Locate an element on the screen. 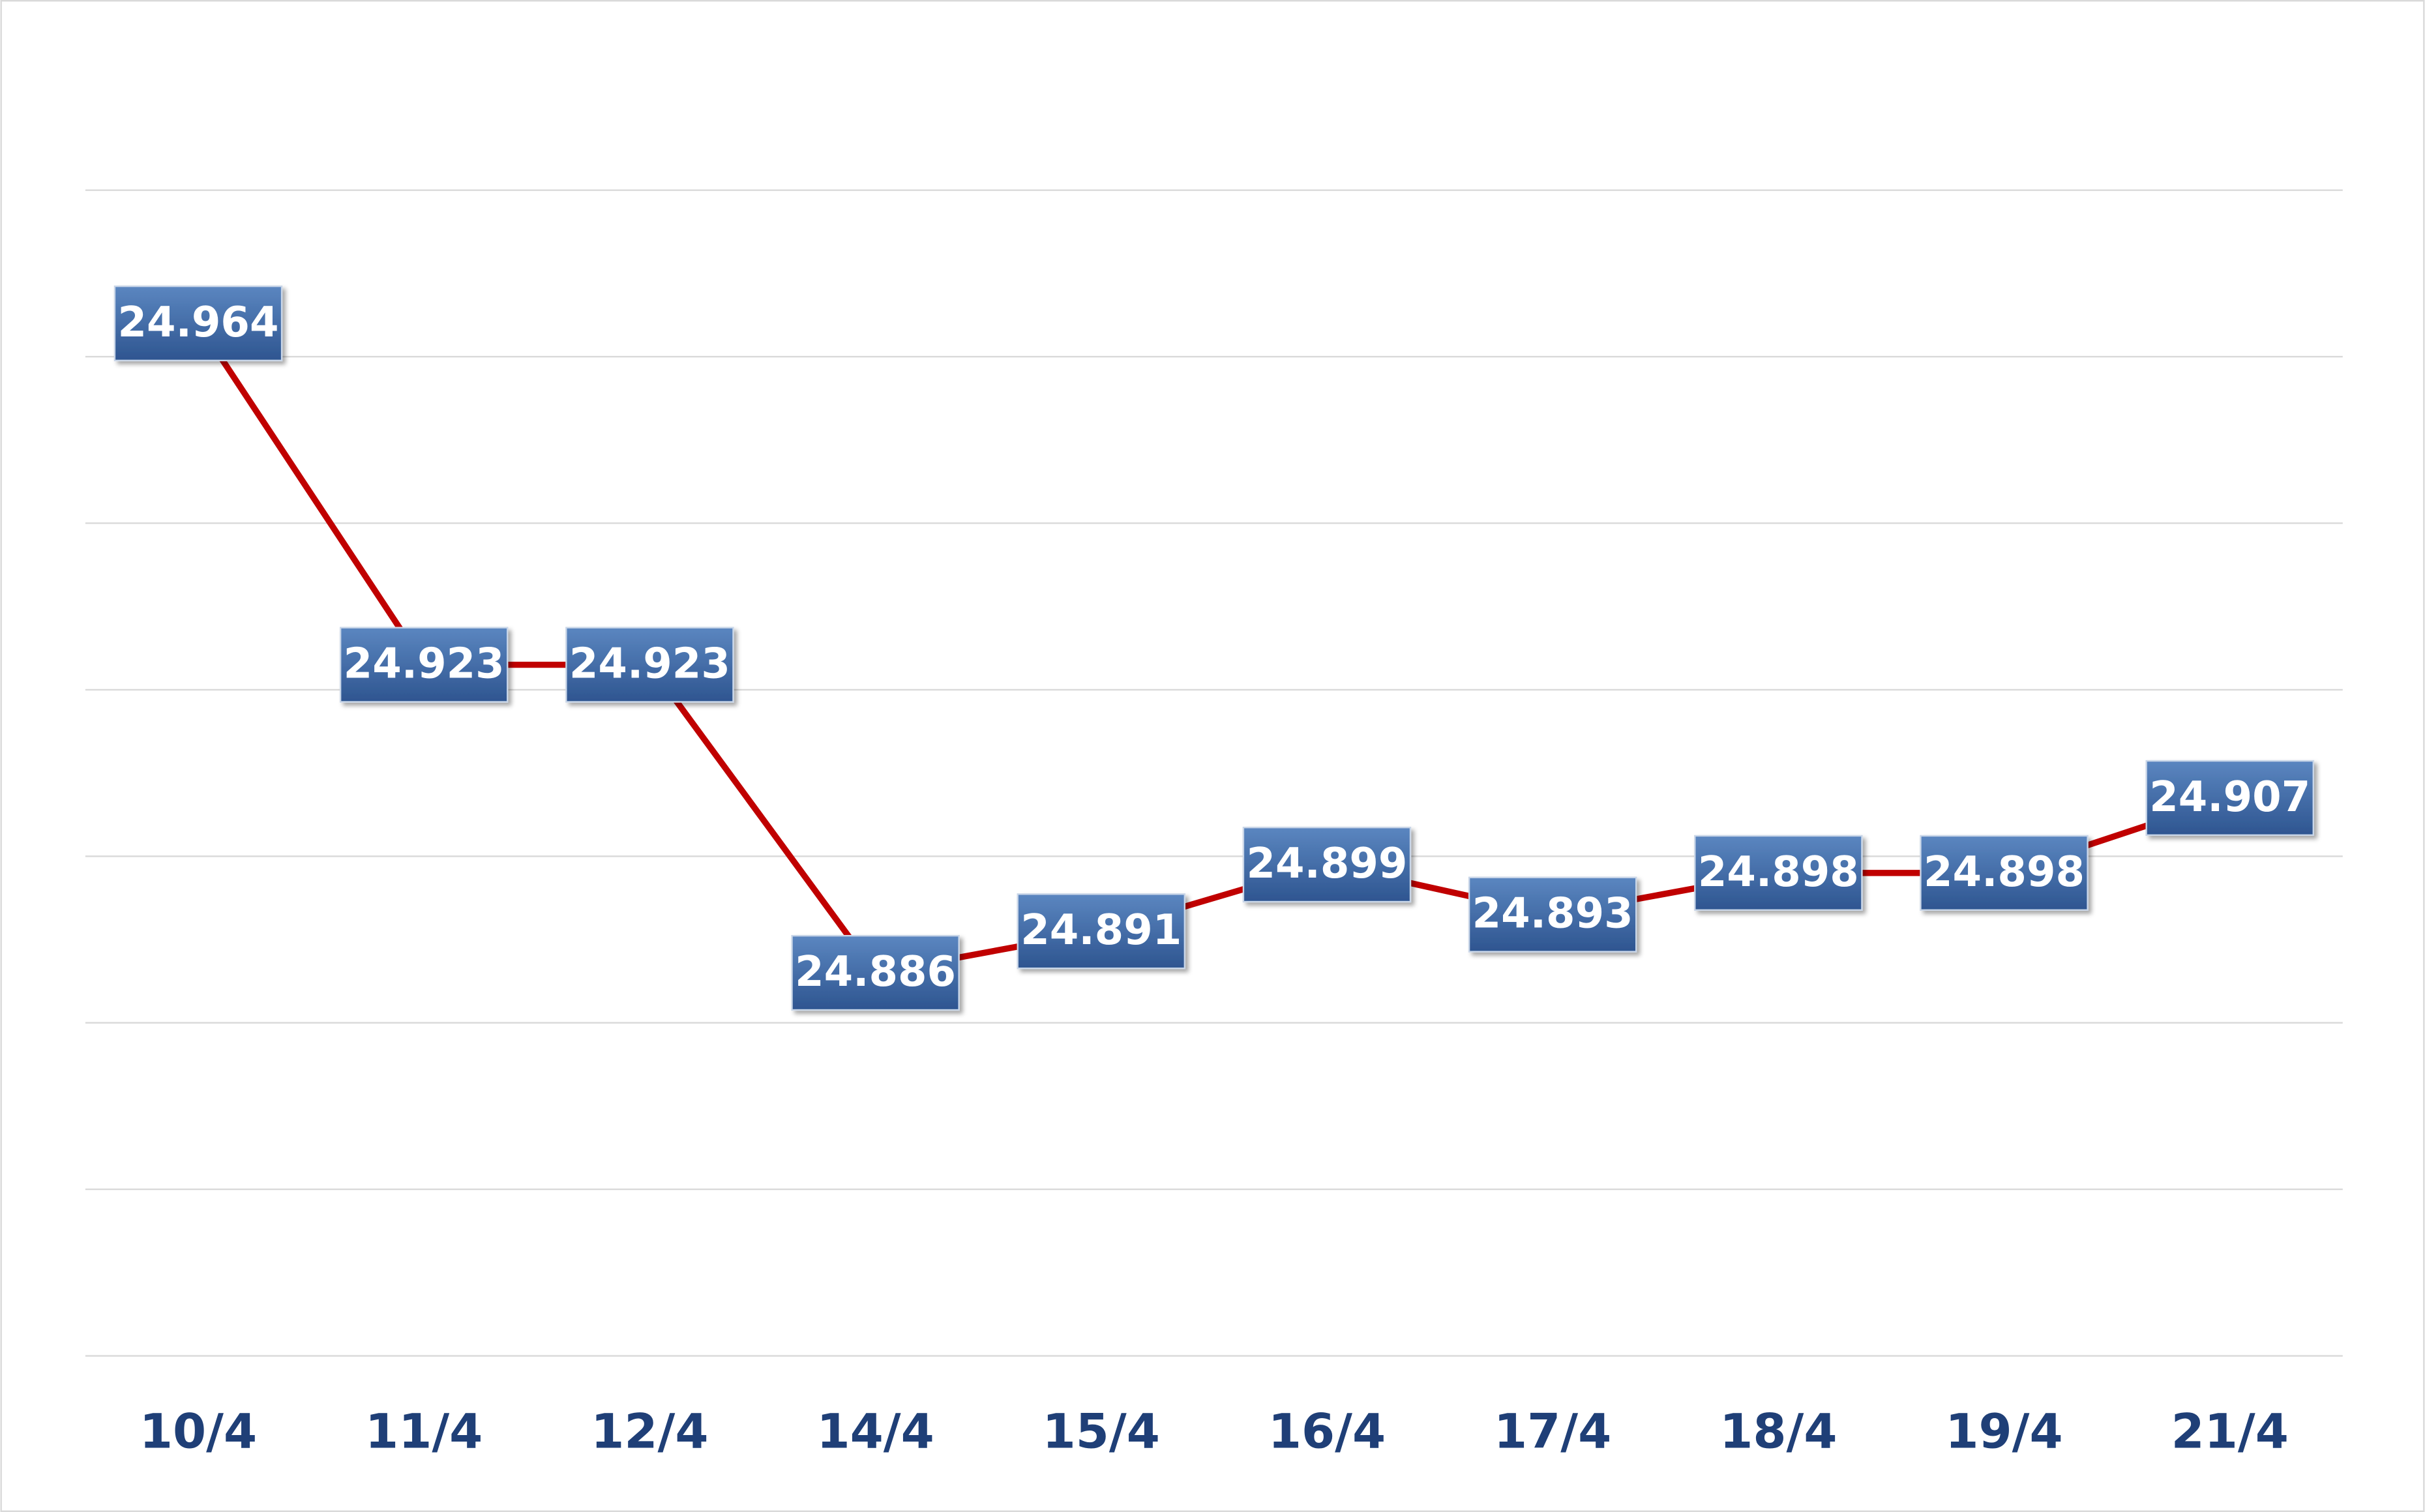 This screenshot has height=1512, width=2425. x-tick-label: 12/4 is located at coordinates (649, 1431).